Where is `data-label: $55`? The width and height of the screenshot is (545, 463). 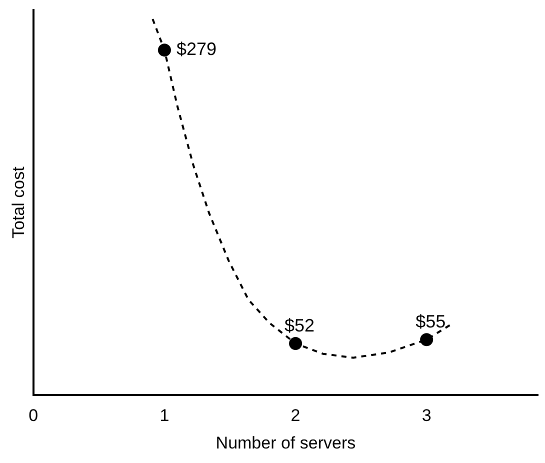 data-label: $55 is located at coordinates (431, 322).